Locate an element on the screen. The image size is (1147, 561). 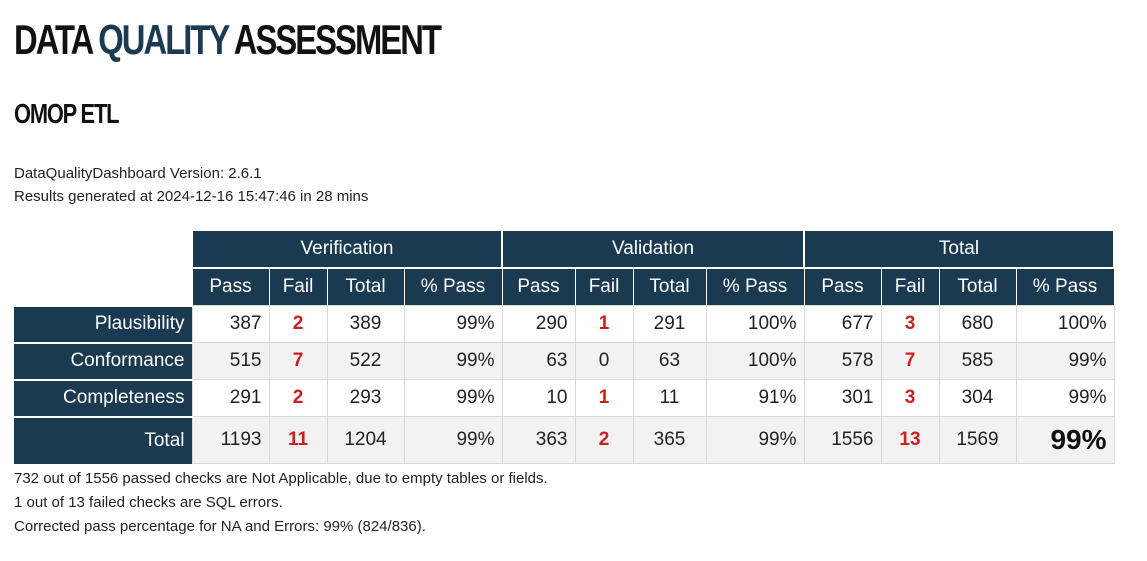
validation-pct-pass: 99% is located at coordinates (755, 440).